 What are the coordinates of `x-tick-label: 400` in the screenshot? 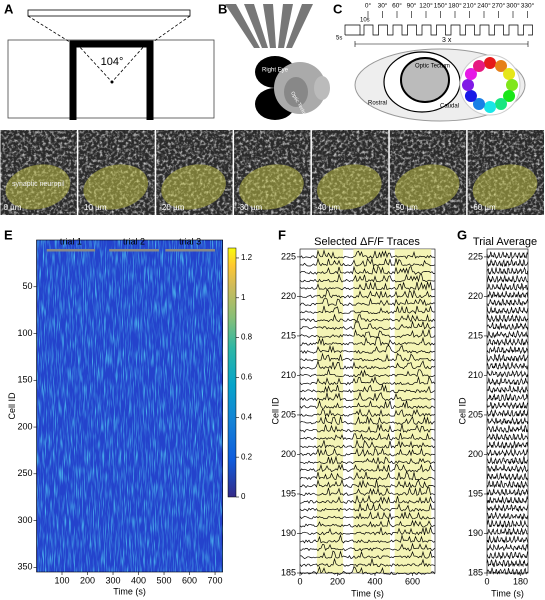 It's located at (374, 581).